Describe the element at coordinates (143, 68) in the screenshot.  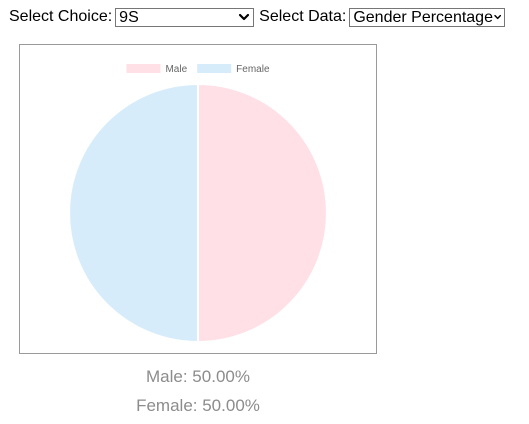
I see `legend-swatch-male` at that location.